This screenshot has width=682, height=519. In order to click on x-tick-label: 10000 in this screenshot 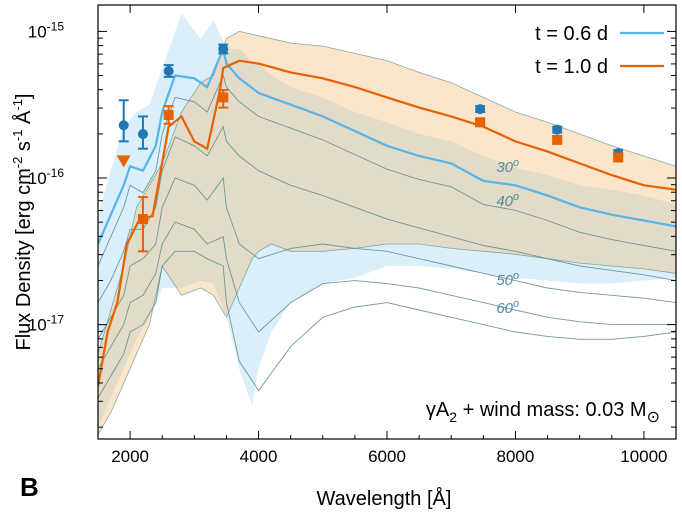, I will do `click(643, 456)`.